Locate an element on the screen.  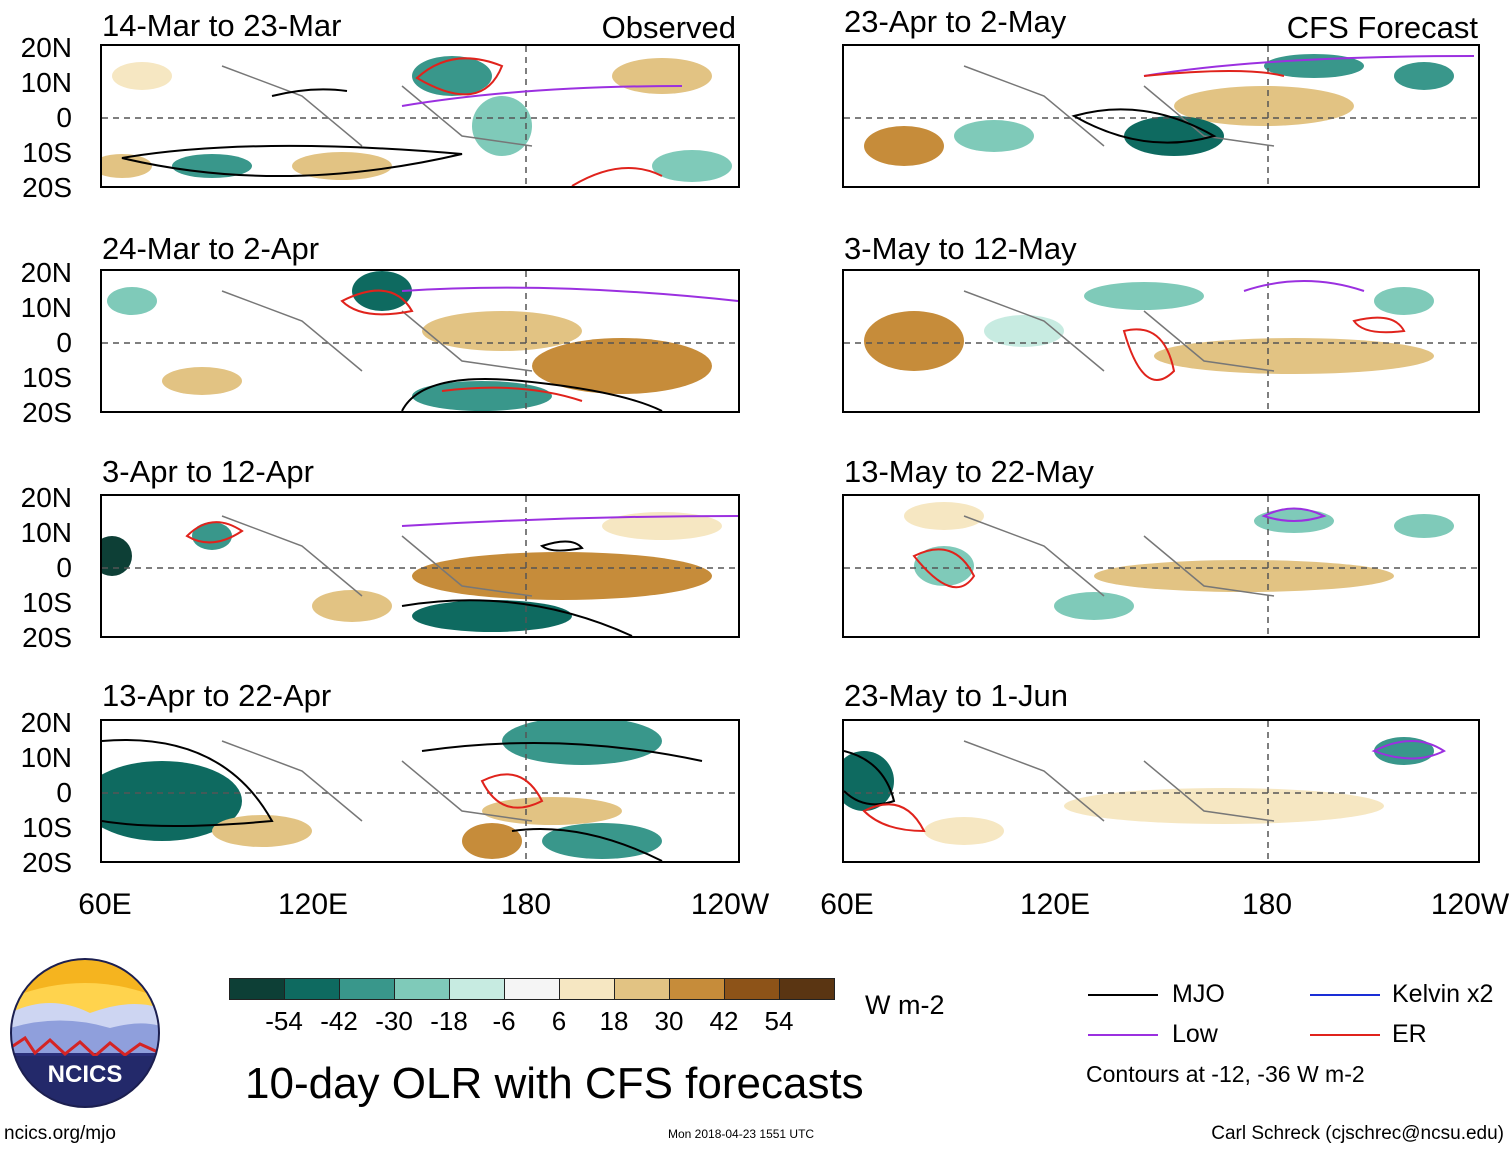
forecast-label: CFS Forecast is located at coordinates (1382, 27).